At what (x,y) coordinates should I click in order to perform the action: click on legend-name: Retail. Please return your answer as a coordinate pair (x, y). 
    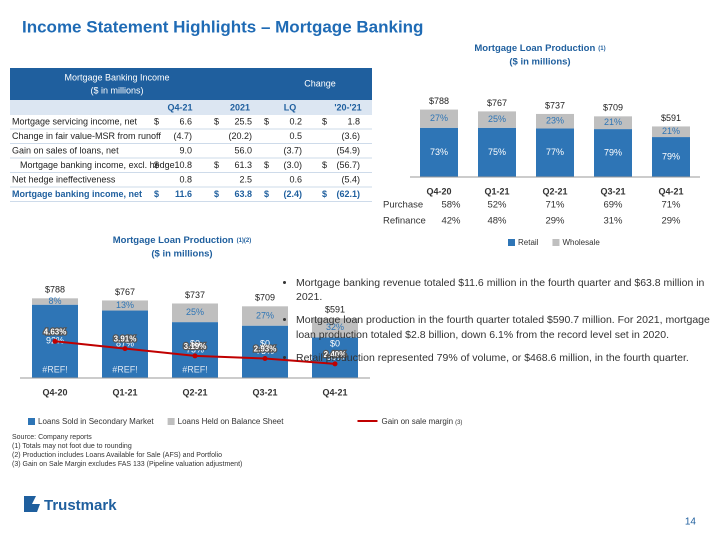
    Looking at the image, I should click on (528, 242).